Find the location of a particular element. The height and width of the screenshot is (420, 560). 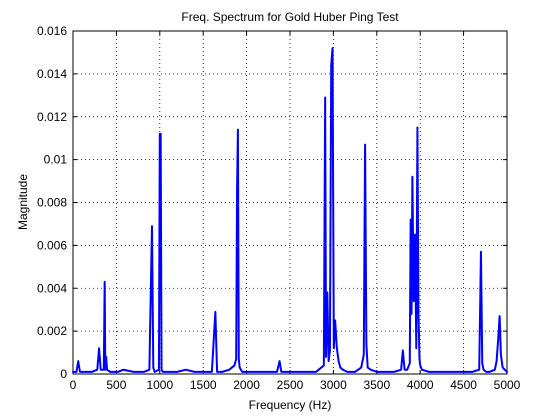

x-tick-label: 500 is located at coordinates (116, 385).